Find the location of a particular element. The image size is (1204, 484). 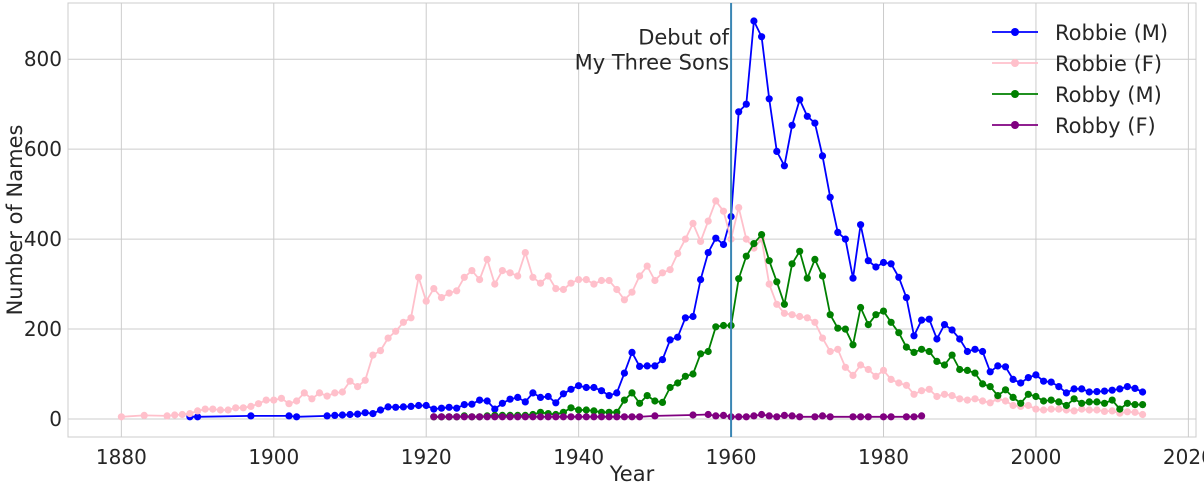

x-tick-label: 2000 is located at coordinates (1035, 457).